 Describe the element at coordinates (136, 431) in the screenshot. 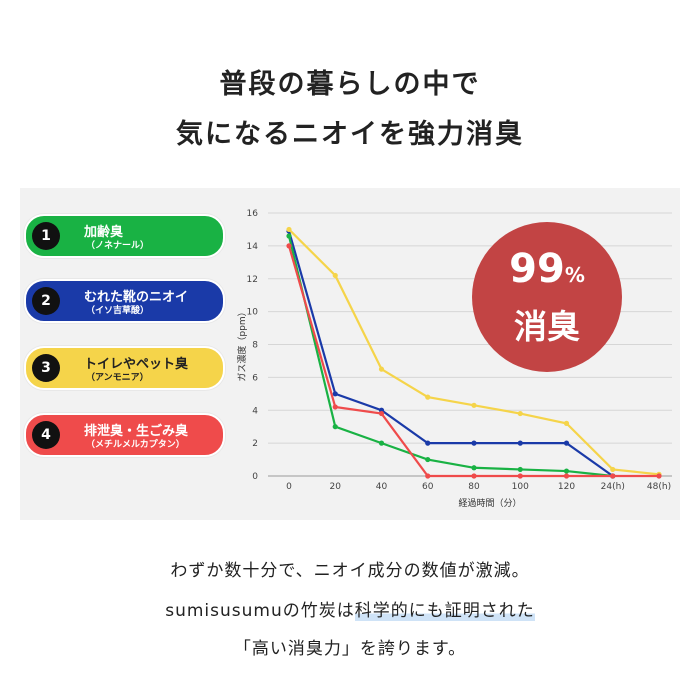

I see `legend-label: 排泄臭・生ごみ臭` at that location.